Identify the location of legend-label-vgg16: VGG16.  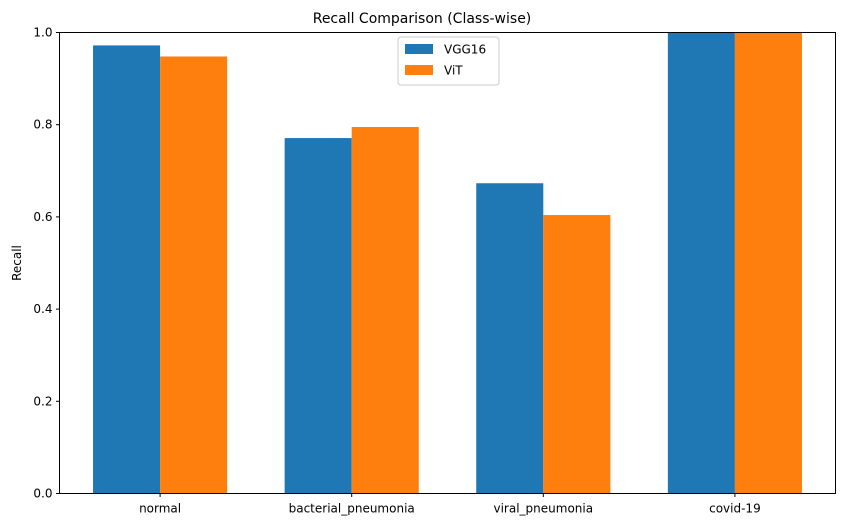
(465, 50).